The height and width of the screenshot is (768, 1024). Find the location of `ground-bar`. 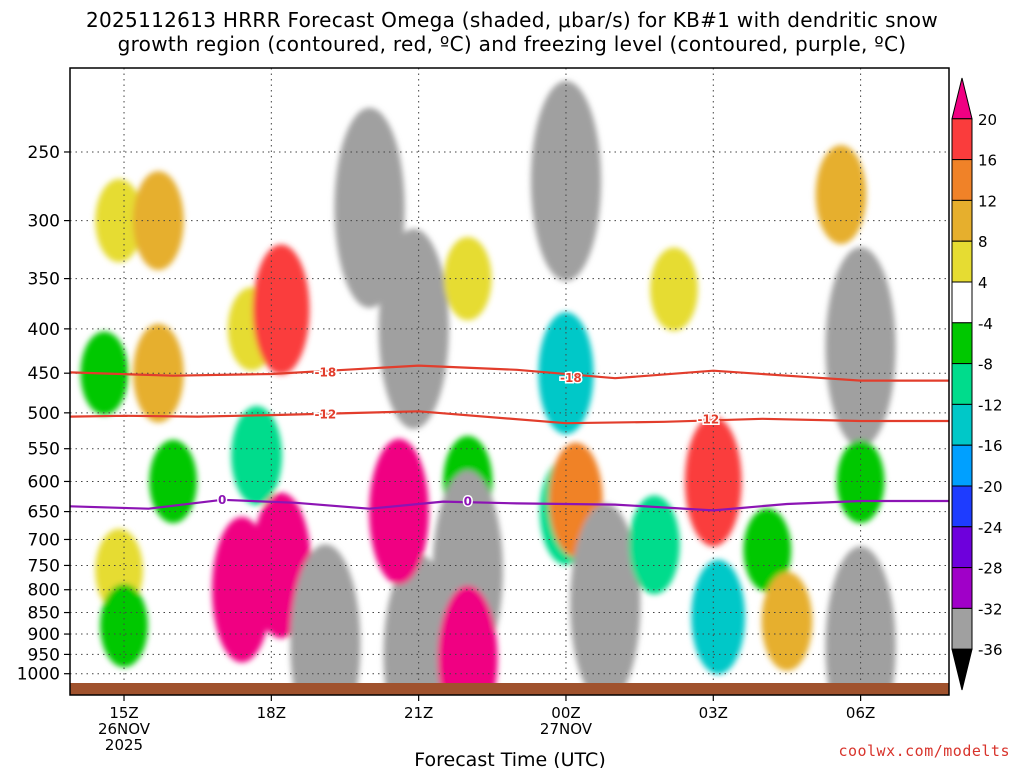

ground-bar is located at coordinates (509, 689).